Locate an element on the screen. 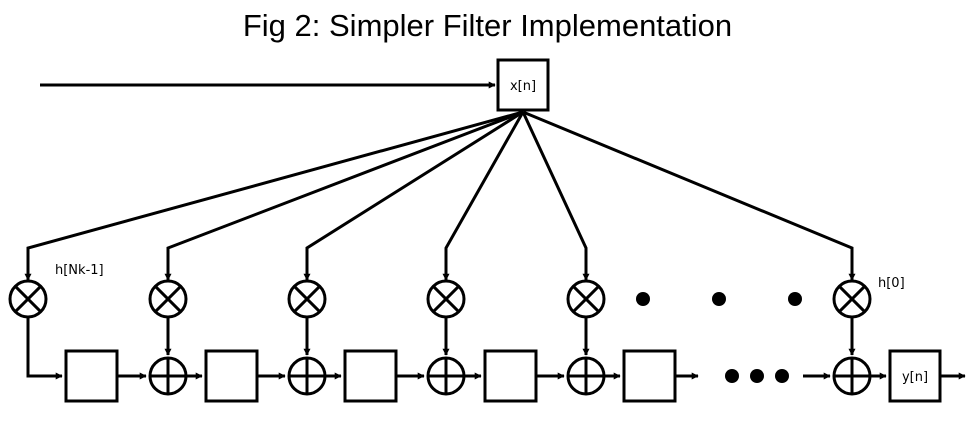  input-box is located at coordinates (523, 85).